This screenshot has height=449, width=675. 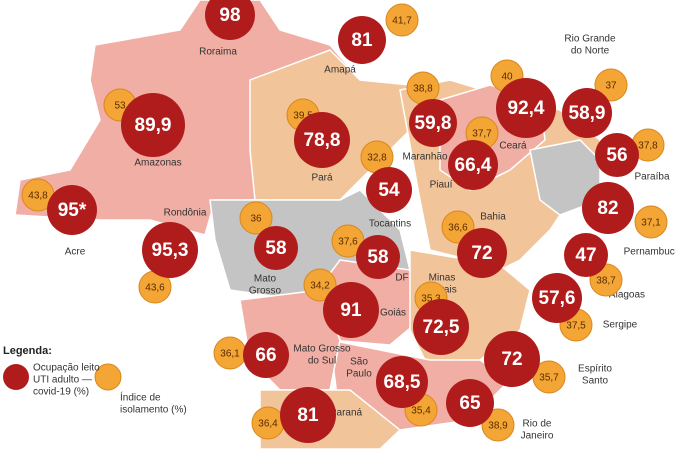 What do you see at coordinates (576, 326) in the screenshot?
I see `isolation-value: 37,5` at bounding box center [576, 326].